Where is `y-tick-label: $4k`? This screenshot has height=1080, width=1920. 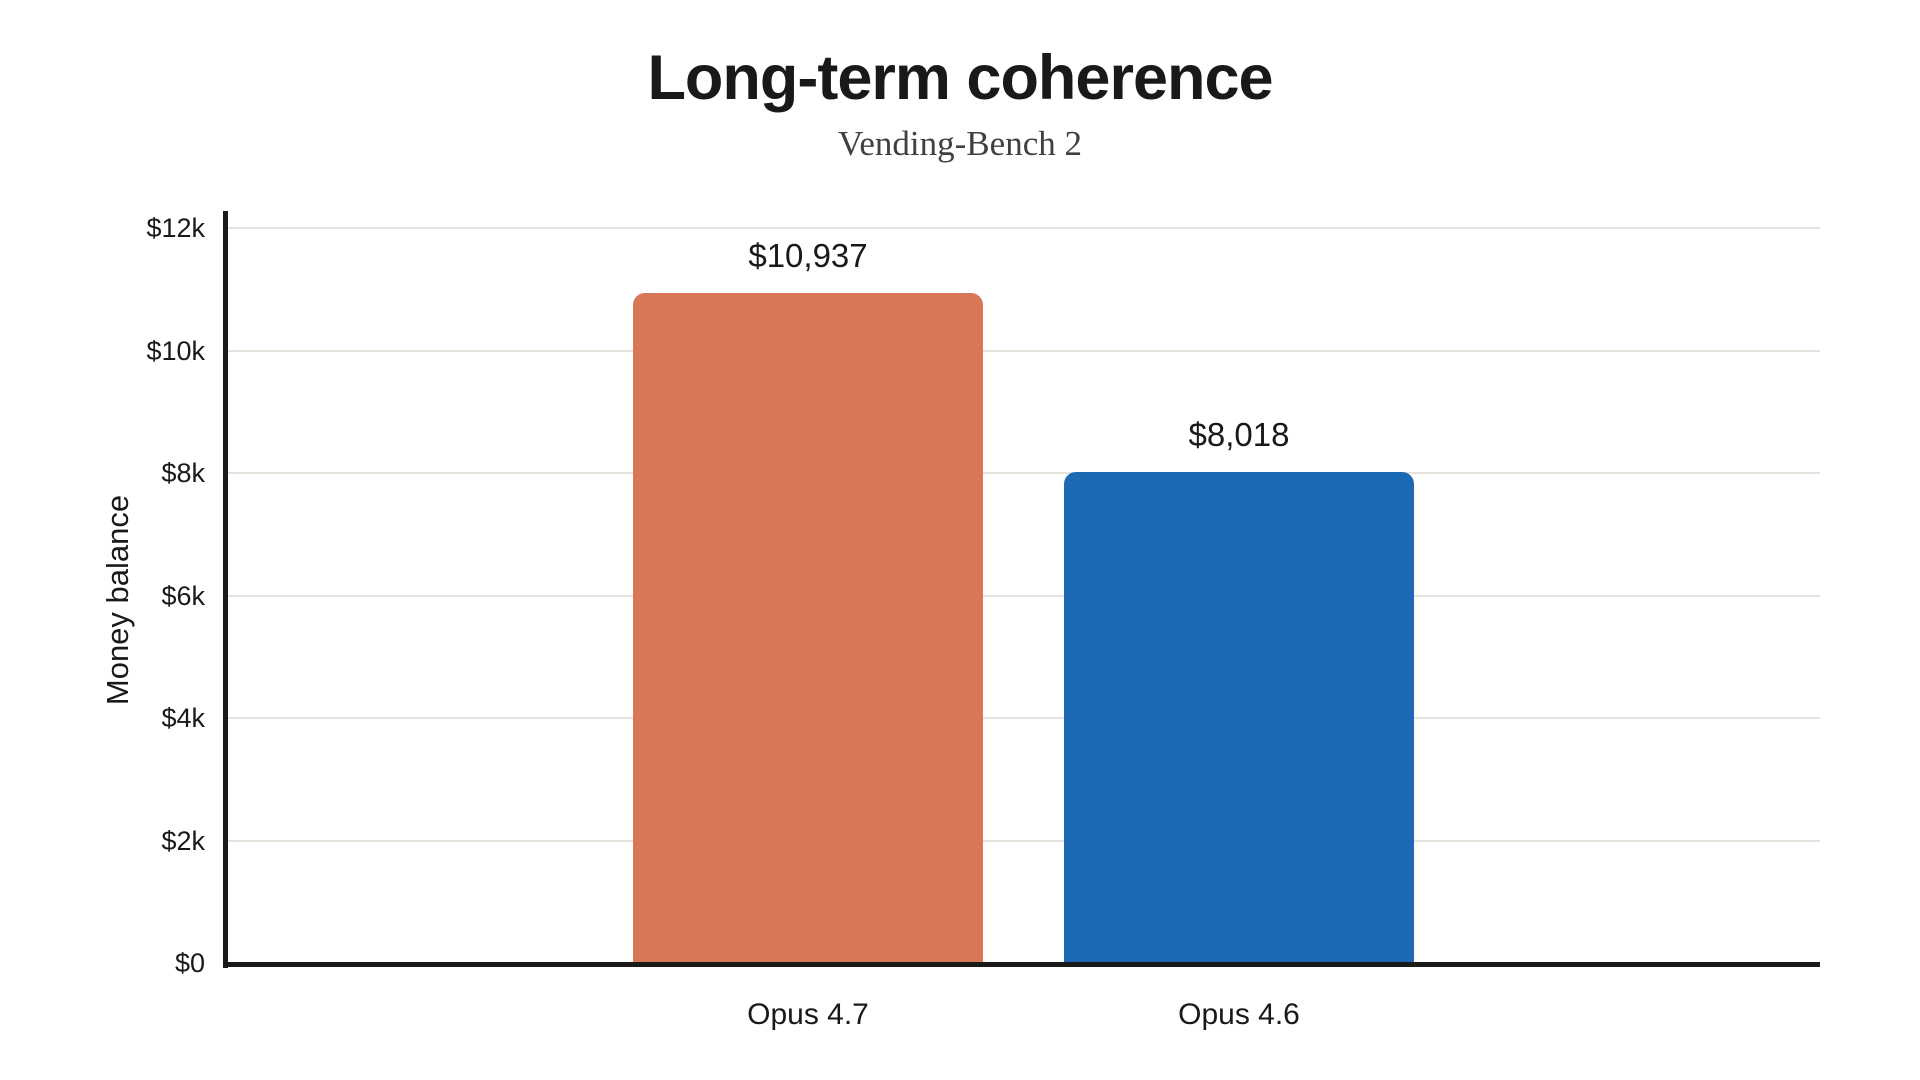 y-tick-label: $4k is located at coordinates (183, 718).